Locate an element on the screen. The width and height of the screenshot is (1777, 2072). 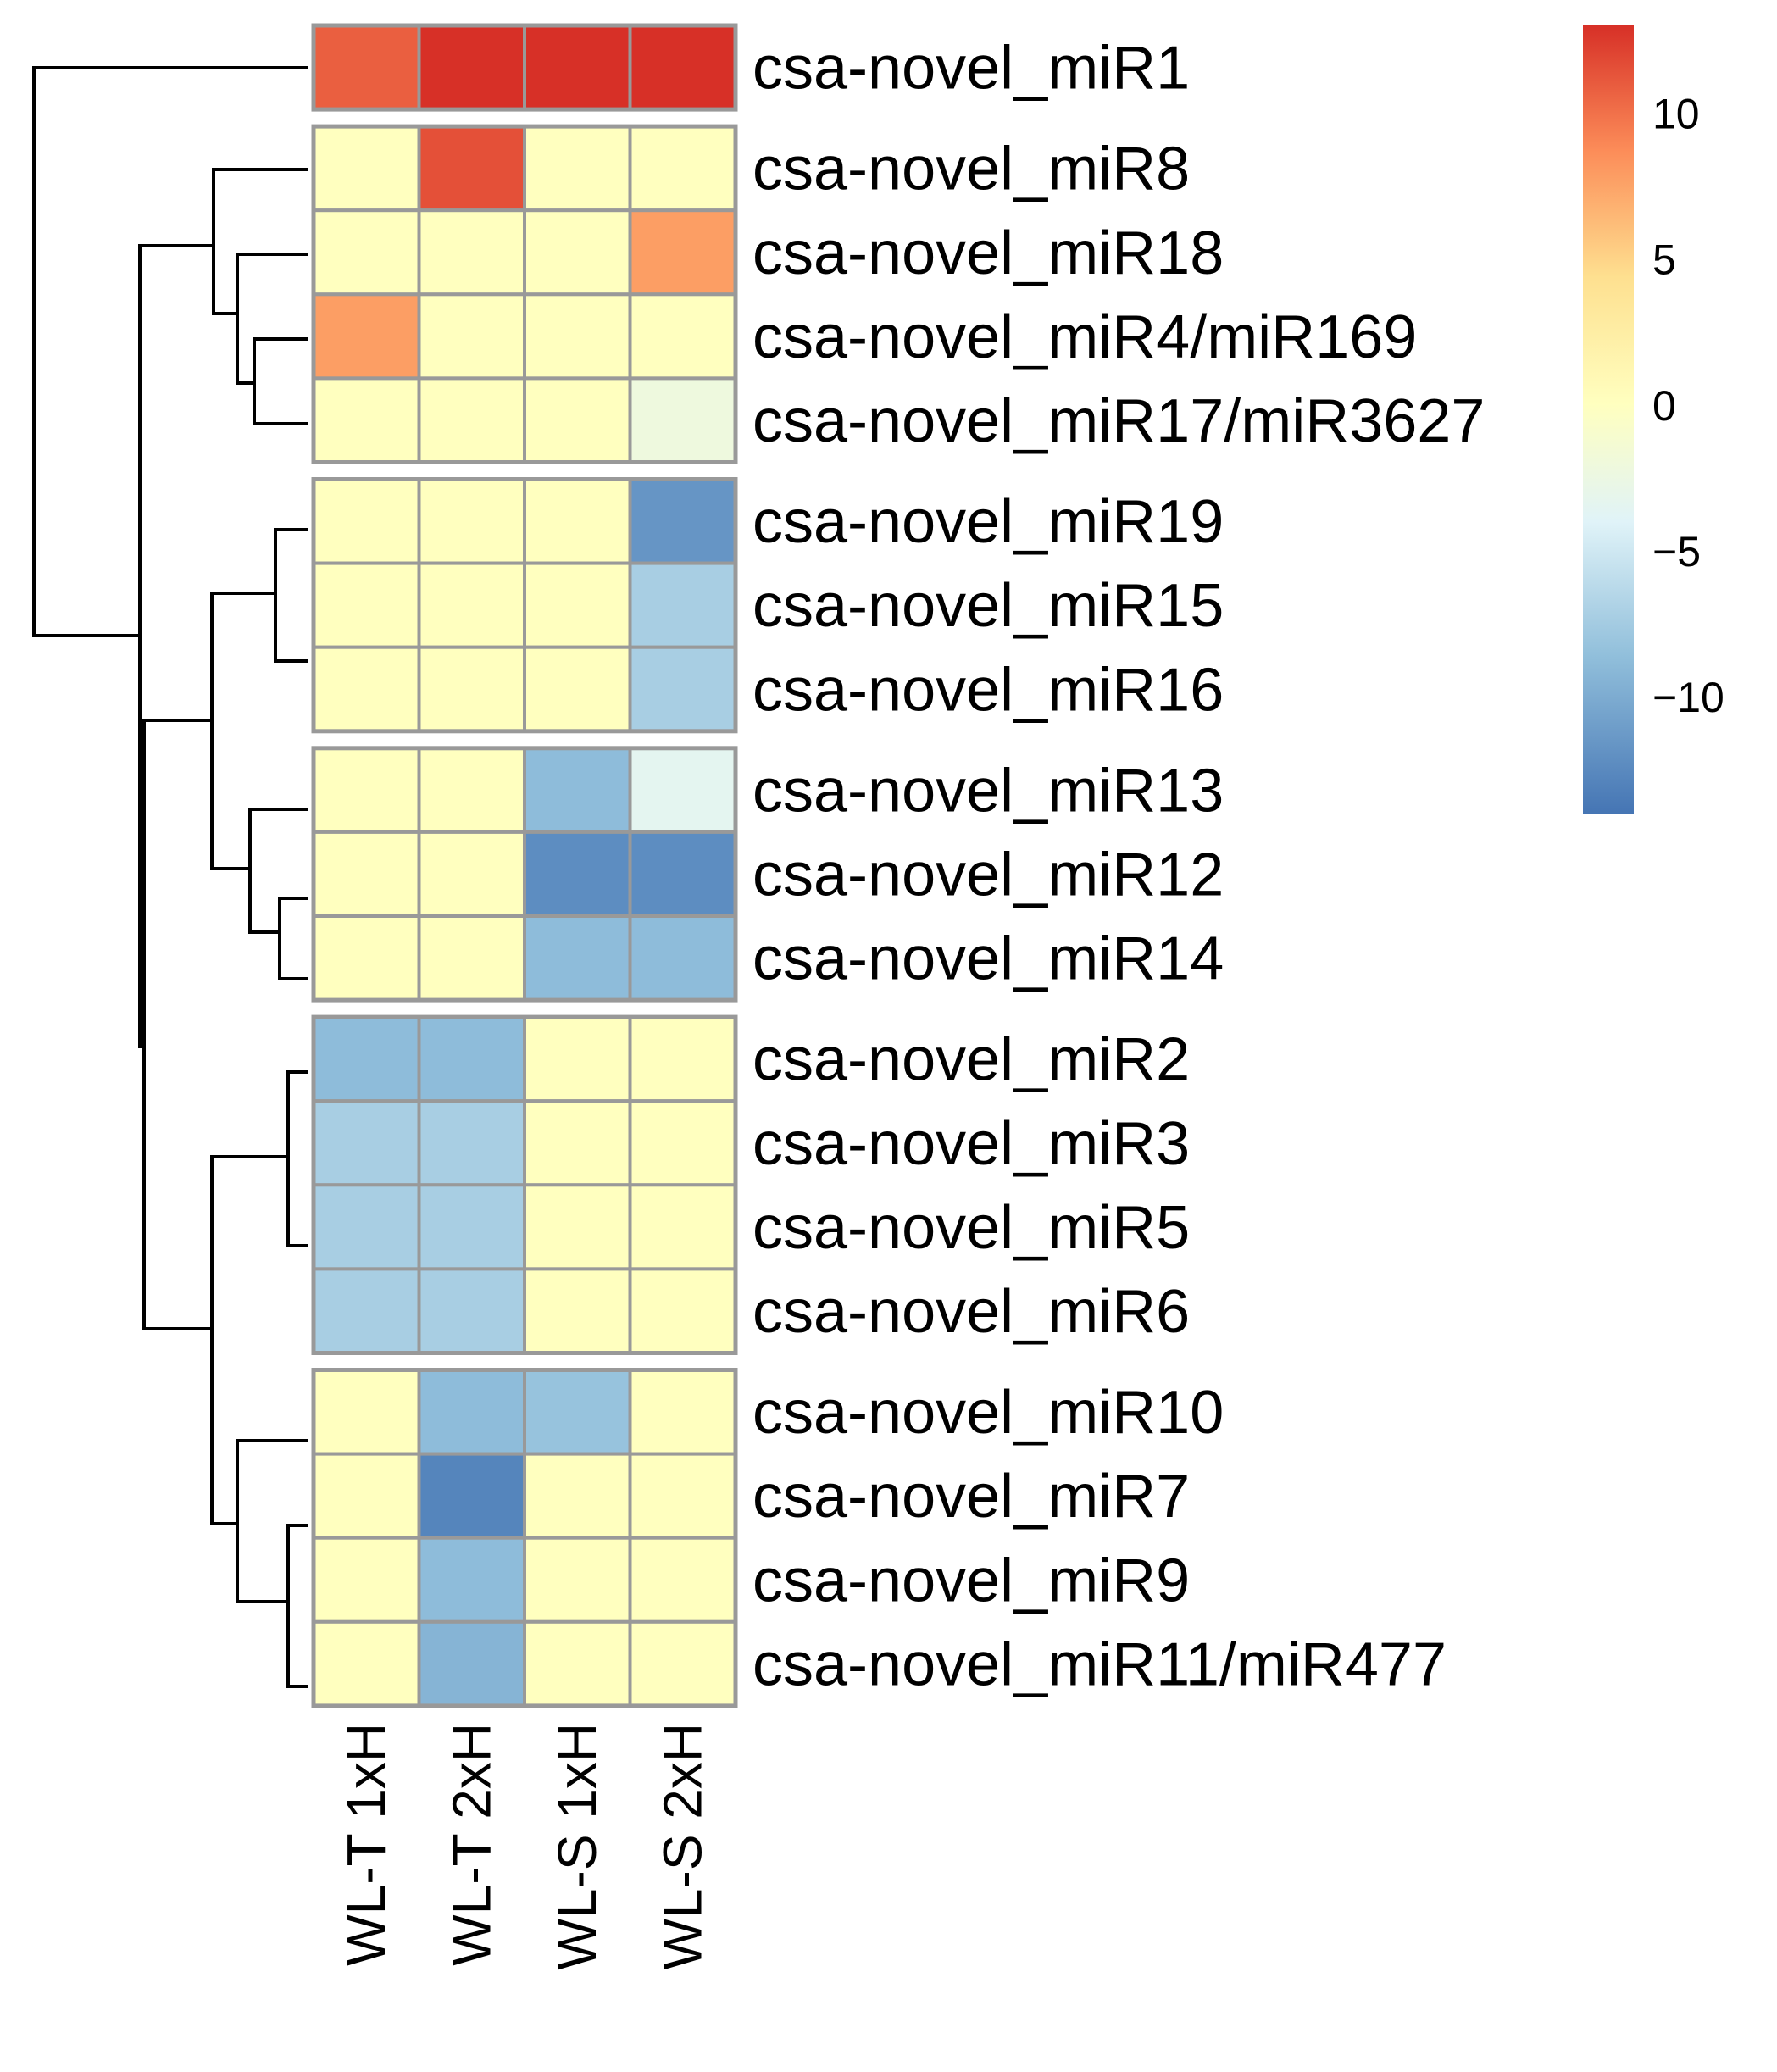
row-label: csa-novel_miR3 is located at coordinates (971, 1144).